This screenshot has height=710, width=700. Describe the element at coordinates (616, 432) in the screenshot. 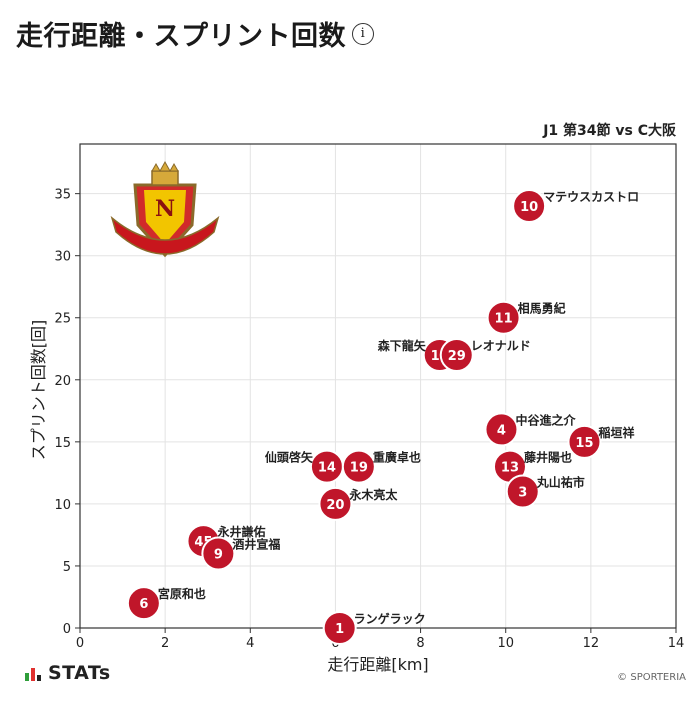

I see `player-name-label: 稲垣祥` at that location.